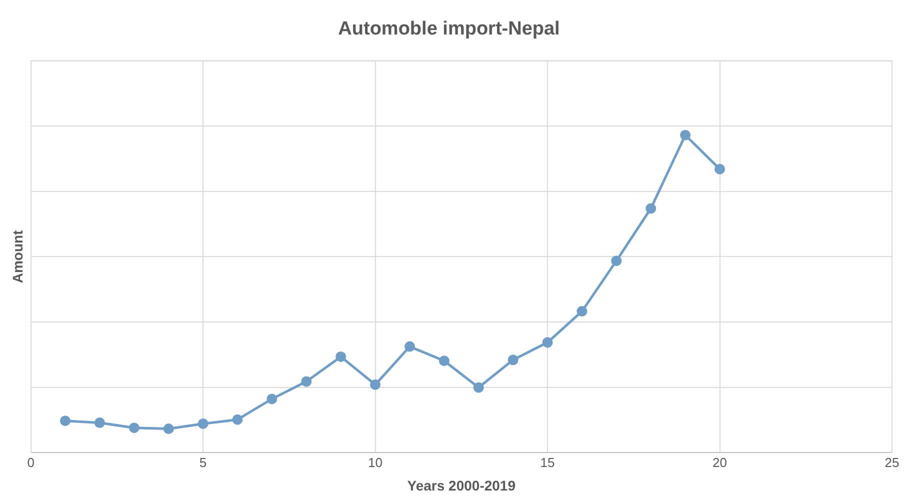 The width and height of the screenshot is (904, 499). I want to click on chart-title: Automoble import-Nepal, so click(449, 29).